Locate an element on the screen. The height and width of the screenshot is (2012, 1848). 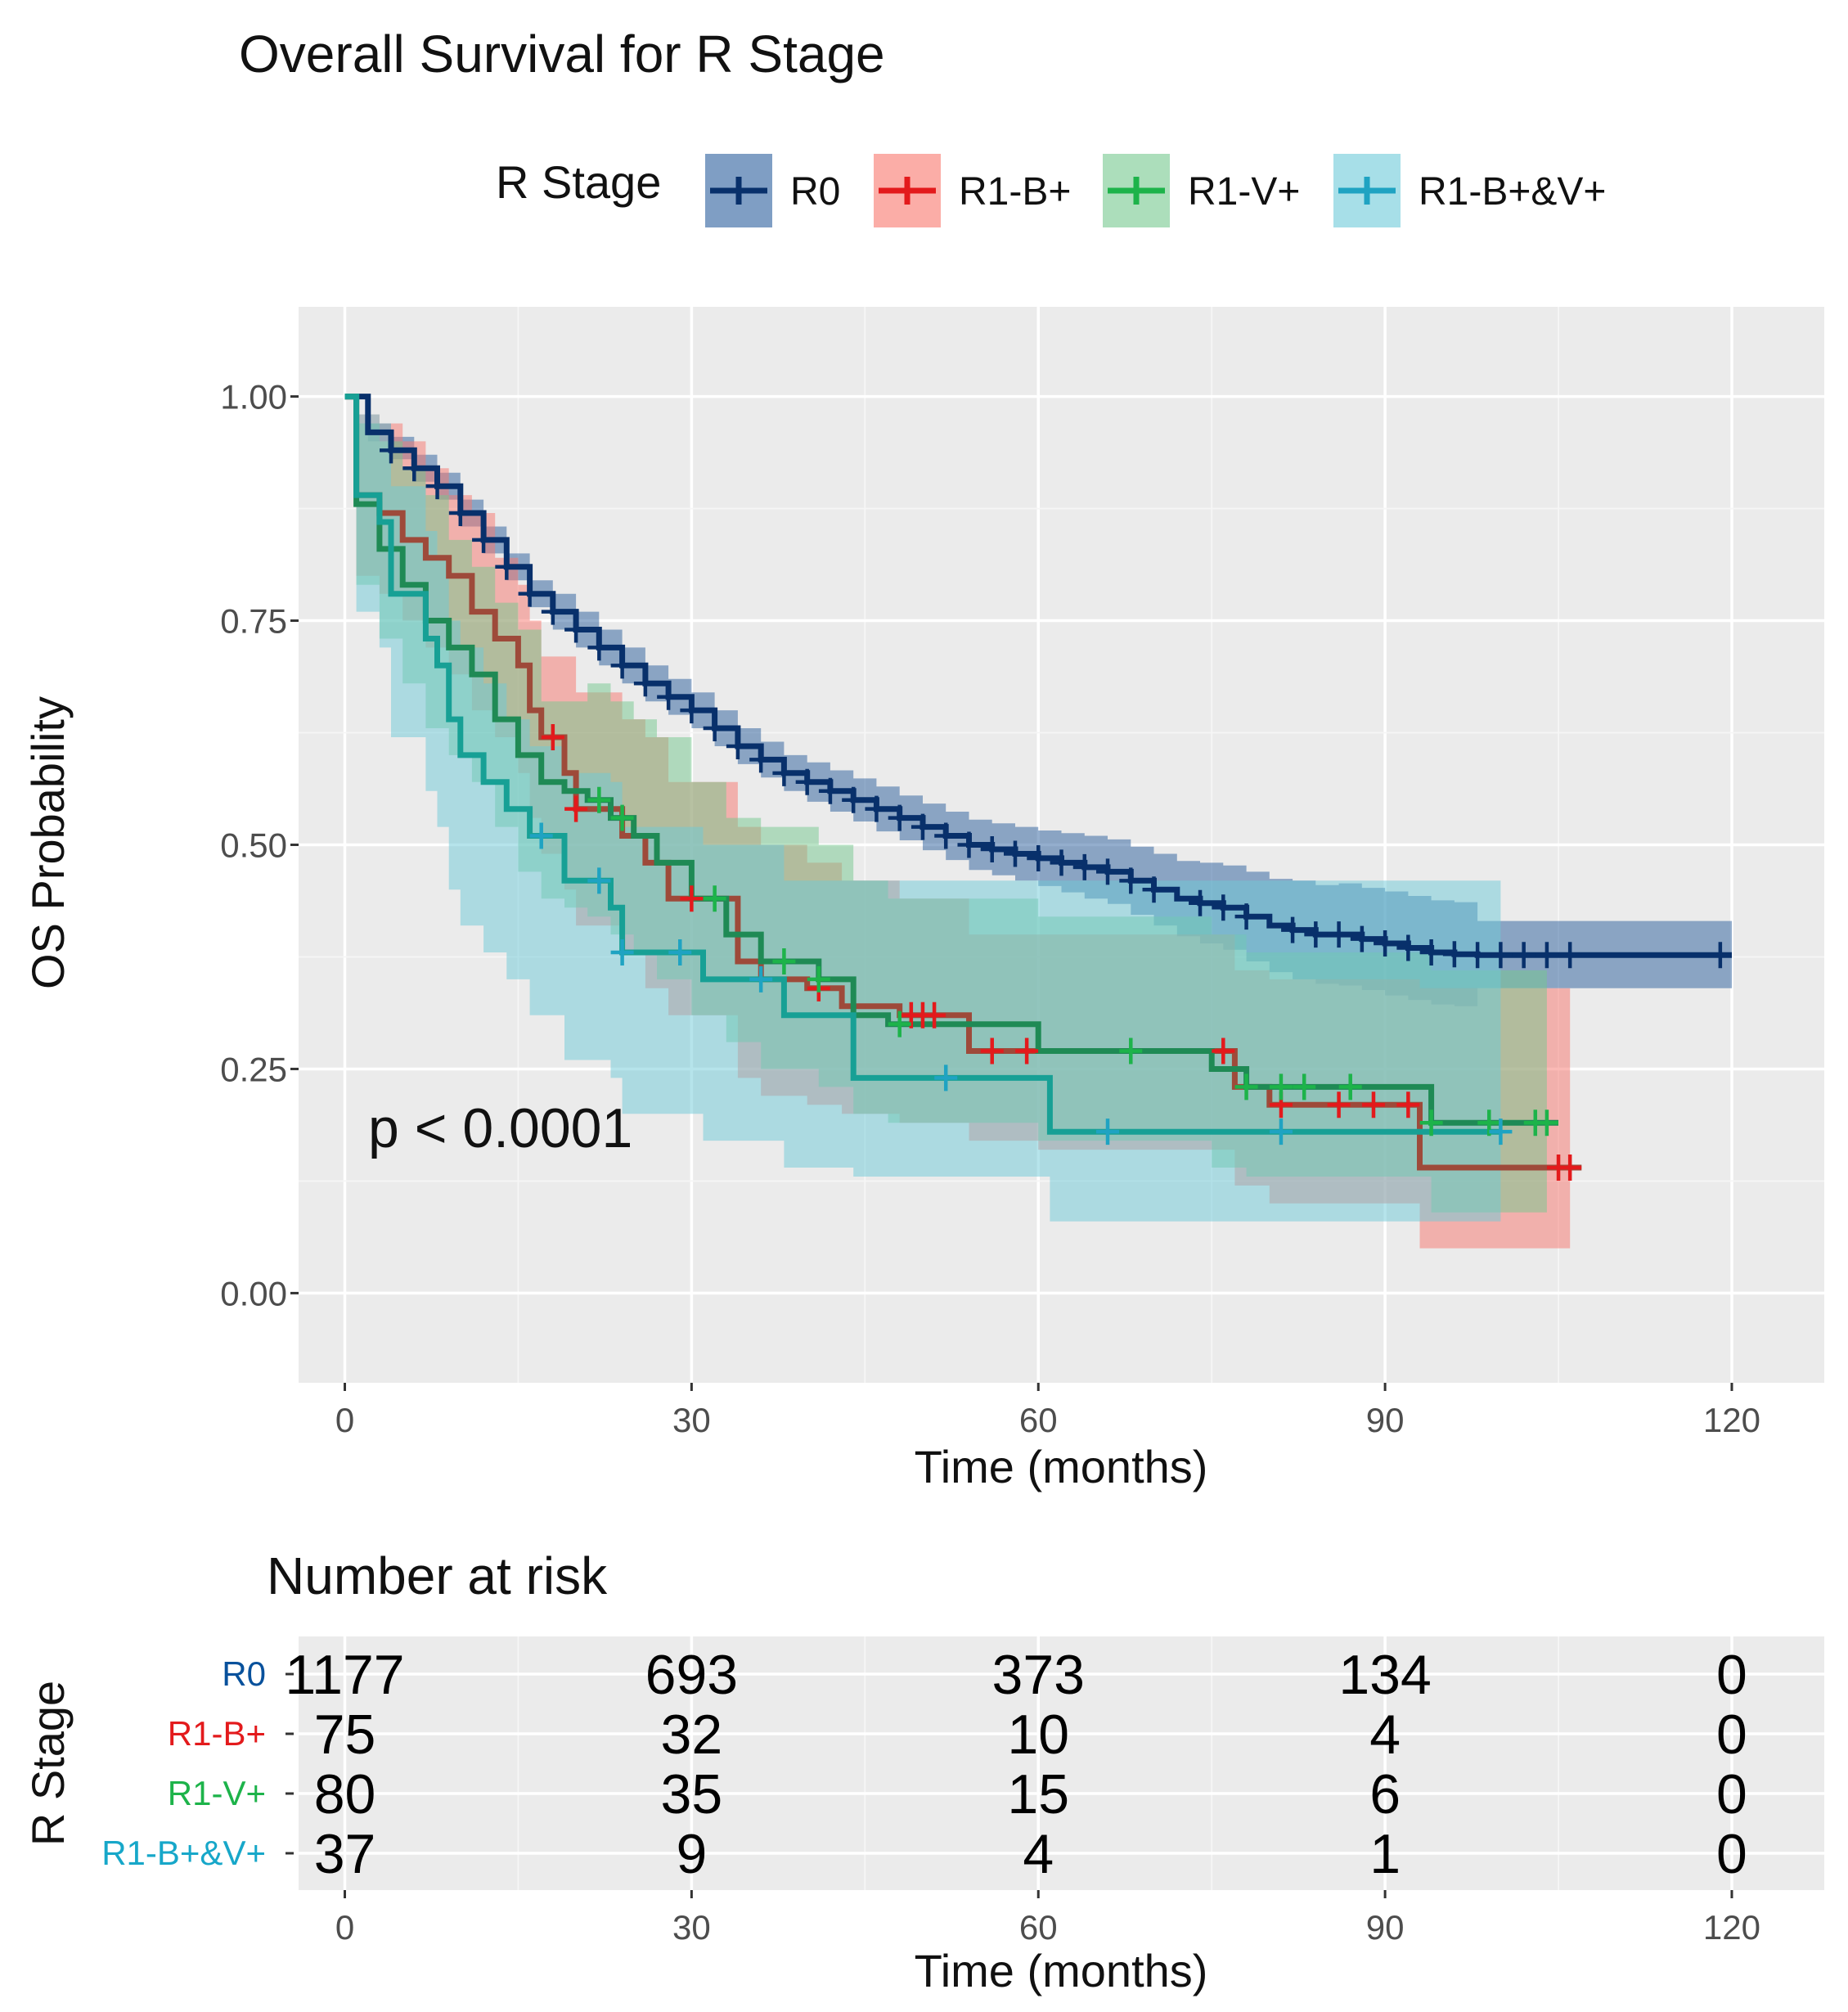
legend: R Stage R0 R1-B+ R1-V+ R1-B+&V+ is located at coordinates (1051, 191).